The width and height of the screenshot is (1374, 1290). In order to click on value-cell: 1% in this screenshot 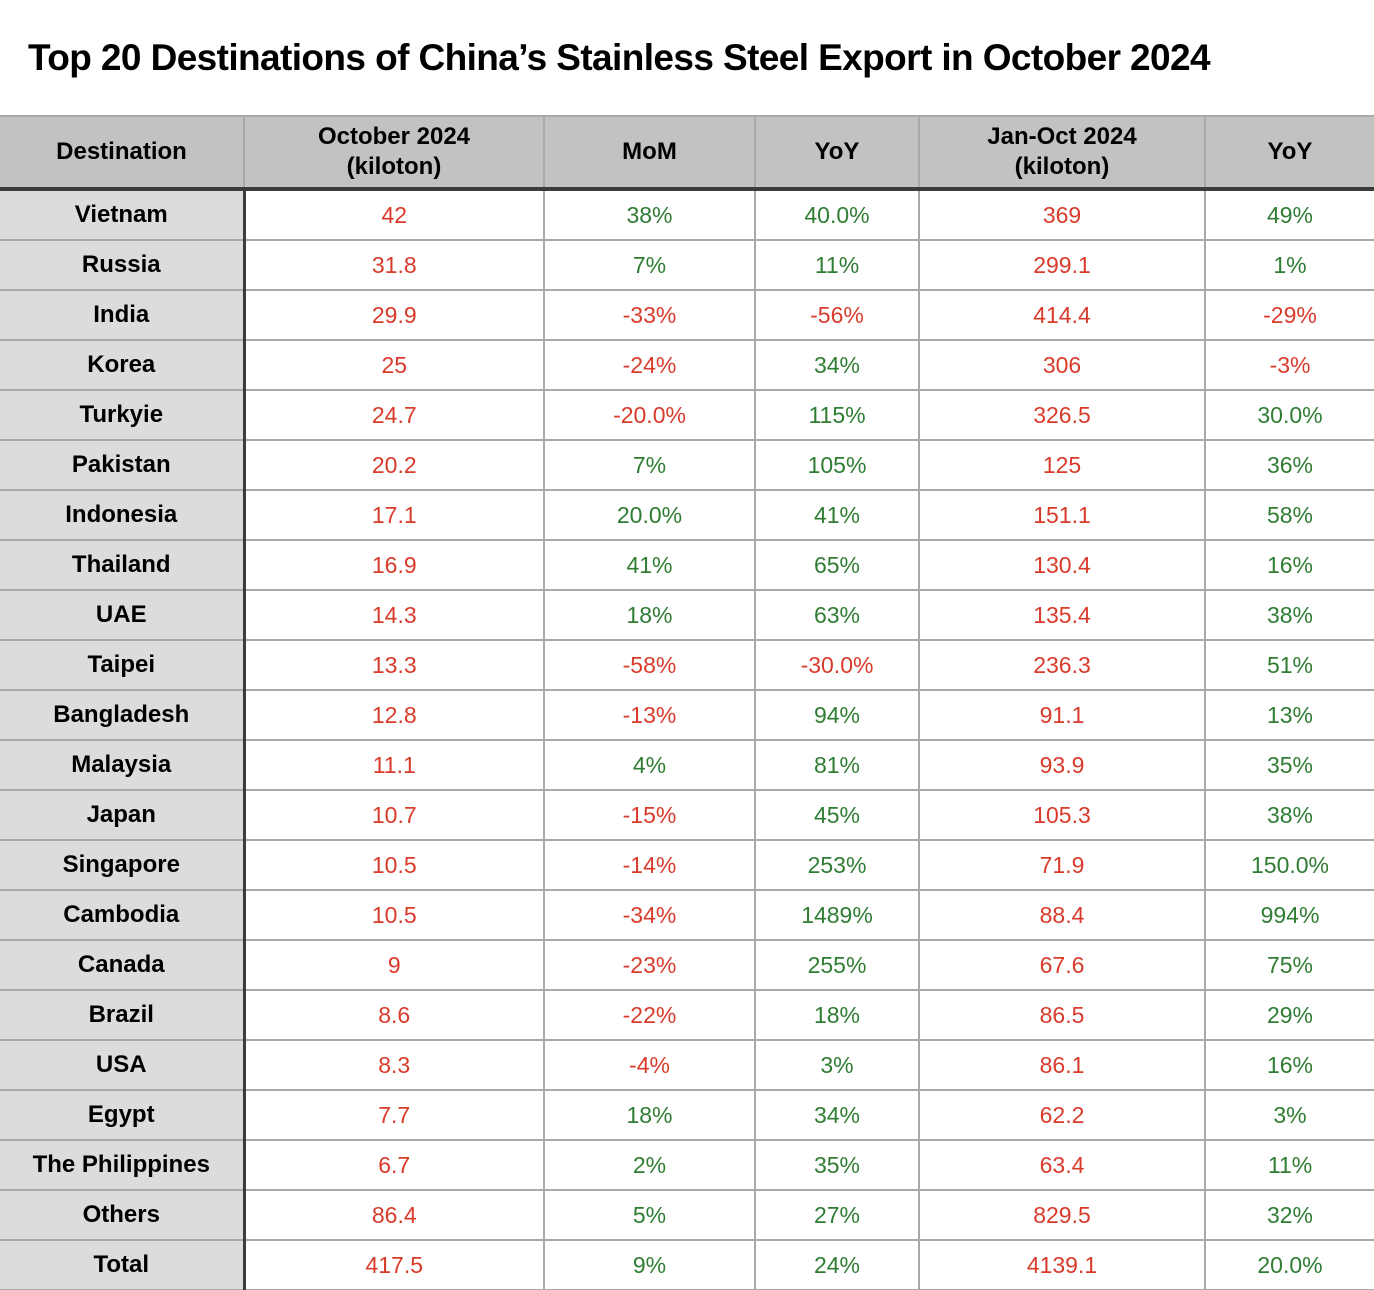, I will do `click(1289, 265)`.